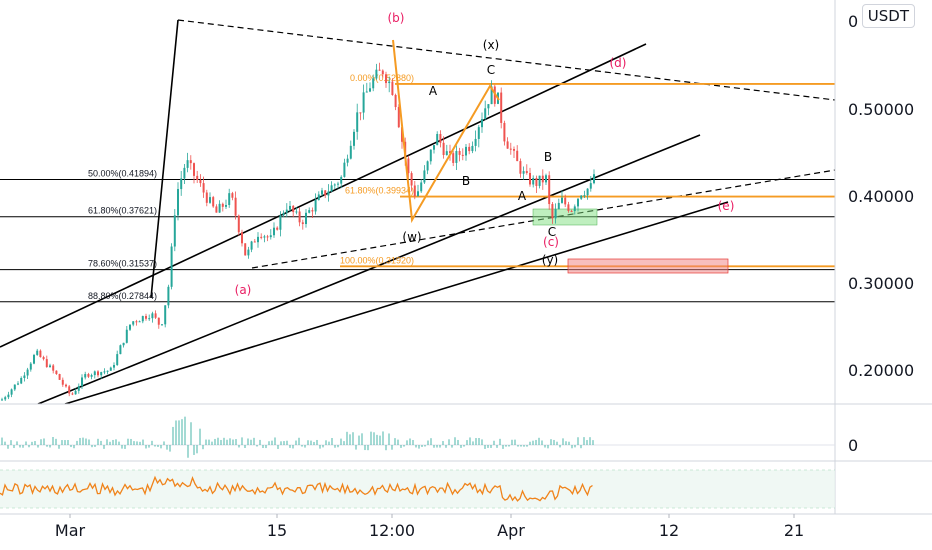  What do you see at coordinates (433, 91) in the screenshot?
I see `wave-label: A` at bounding box center [433, 91].